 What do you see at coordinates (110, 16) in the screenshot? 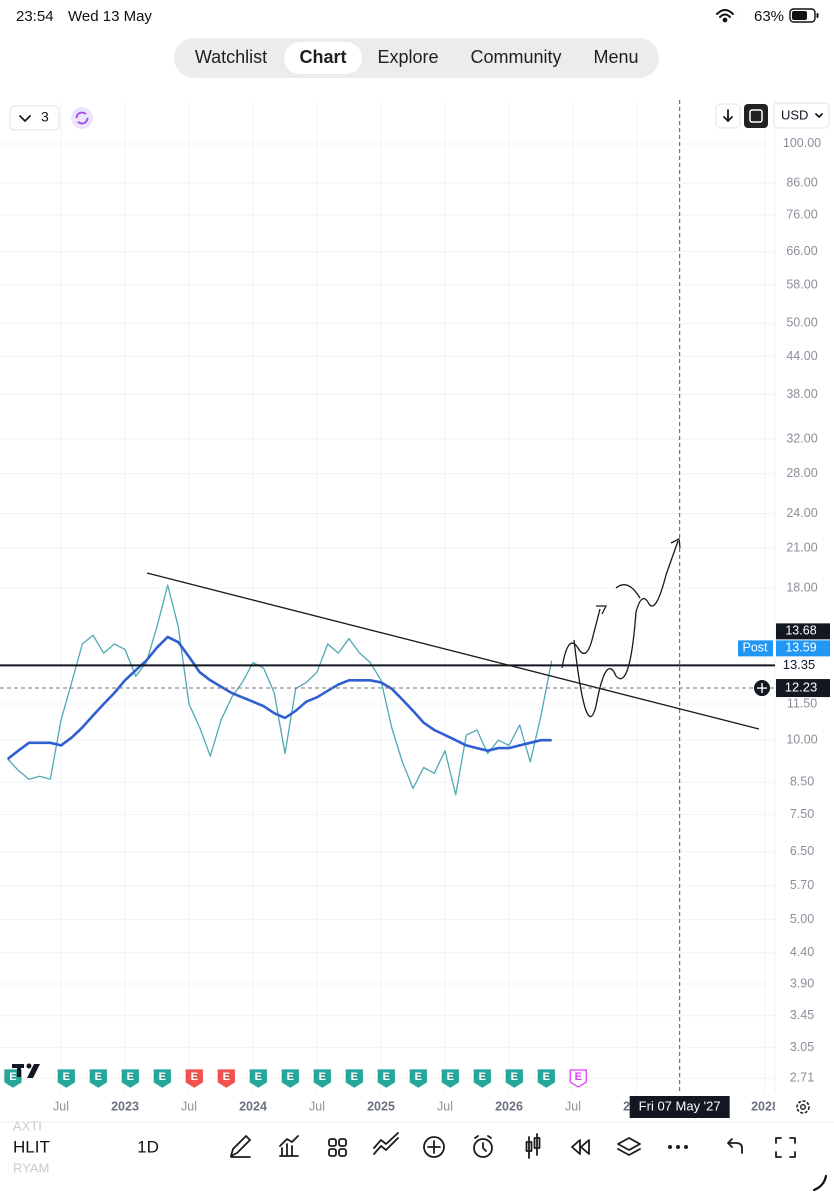
I see `status-date: Wed 13 May` at bounding box center [110, 16].